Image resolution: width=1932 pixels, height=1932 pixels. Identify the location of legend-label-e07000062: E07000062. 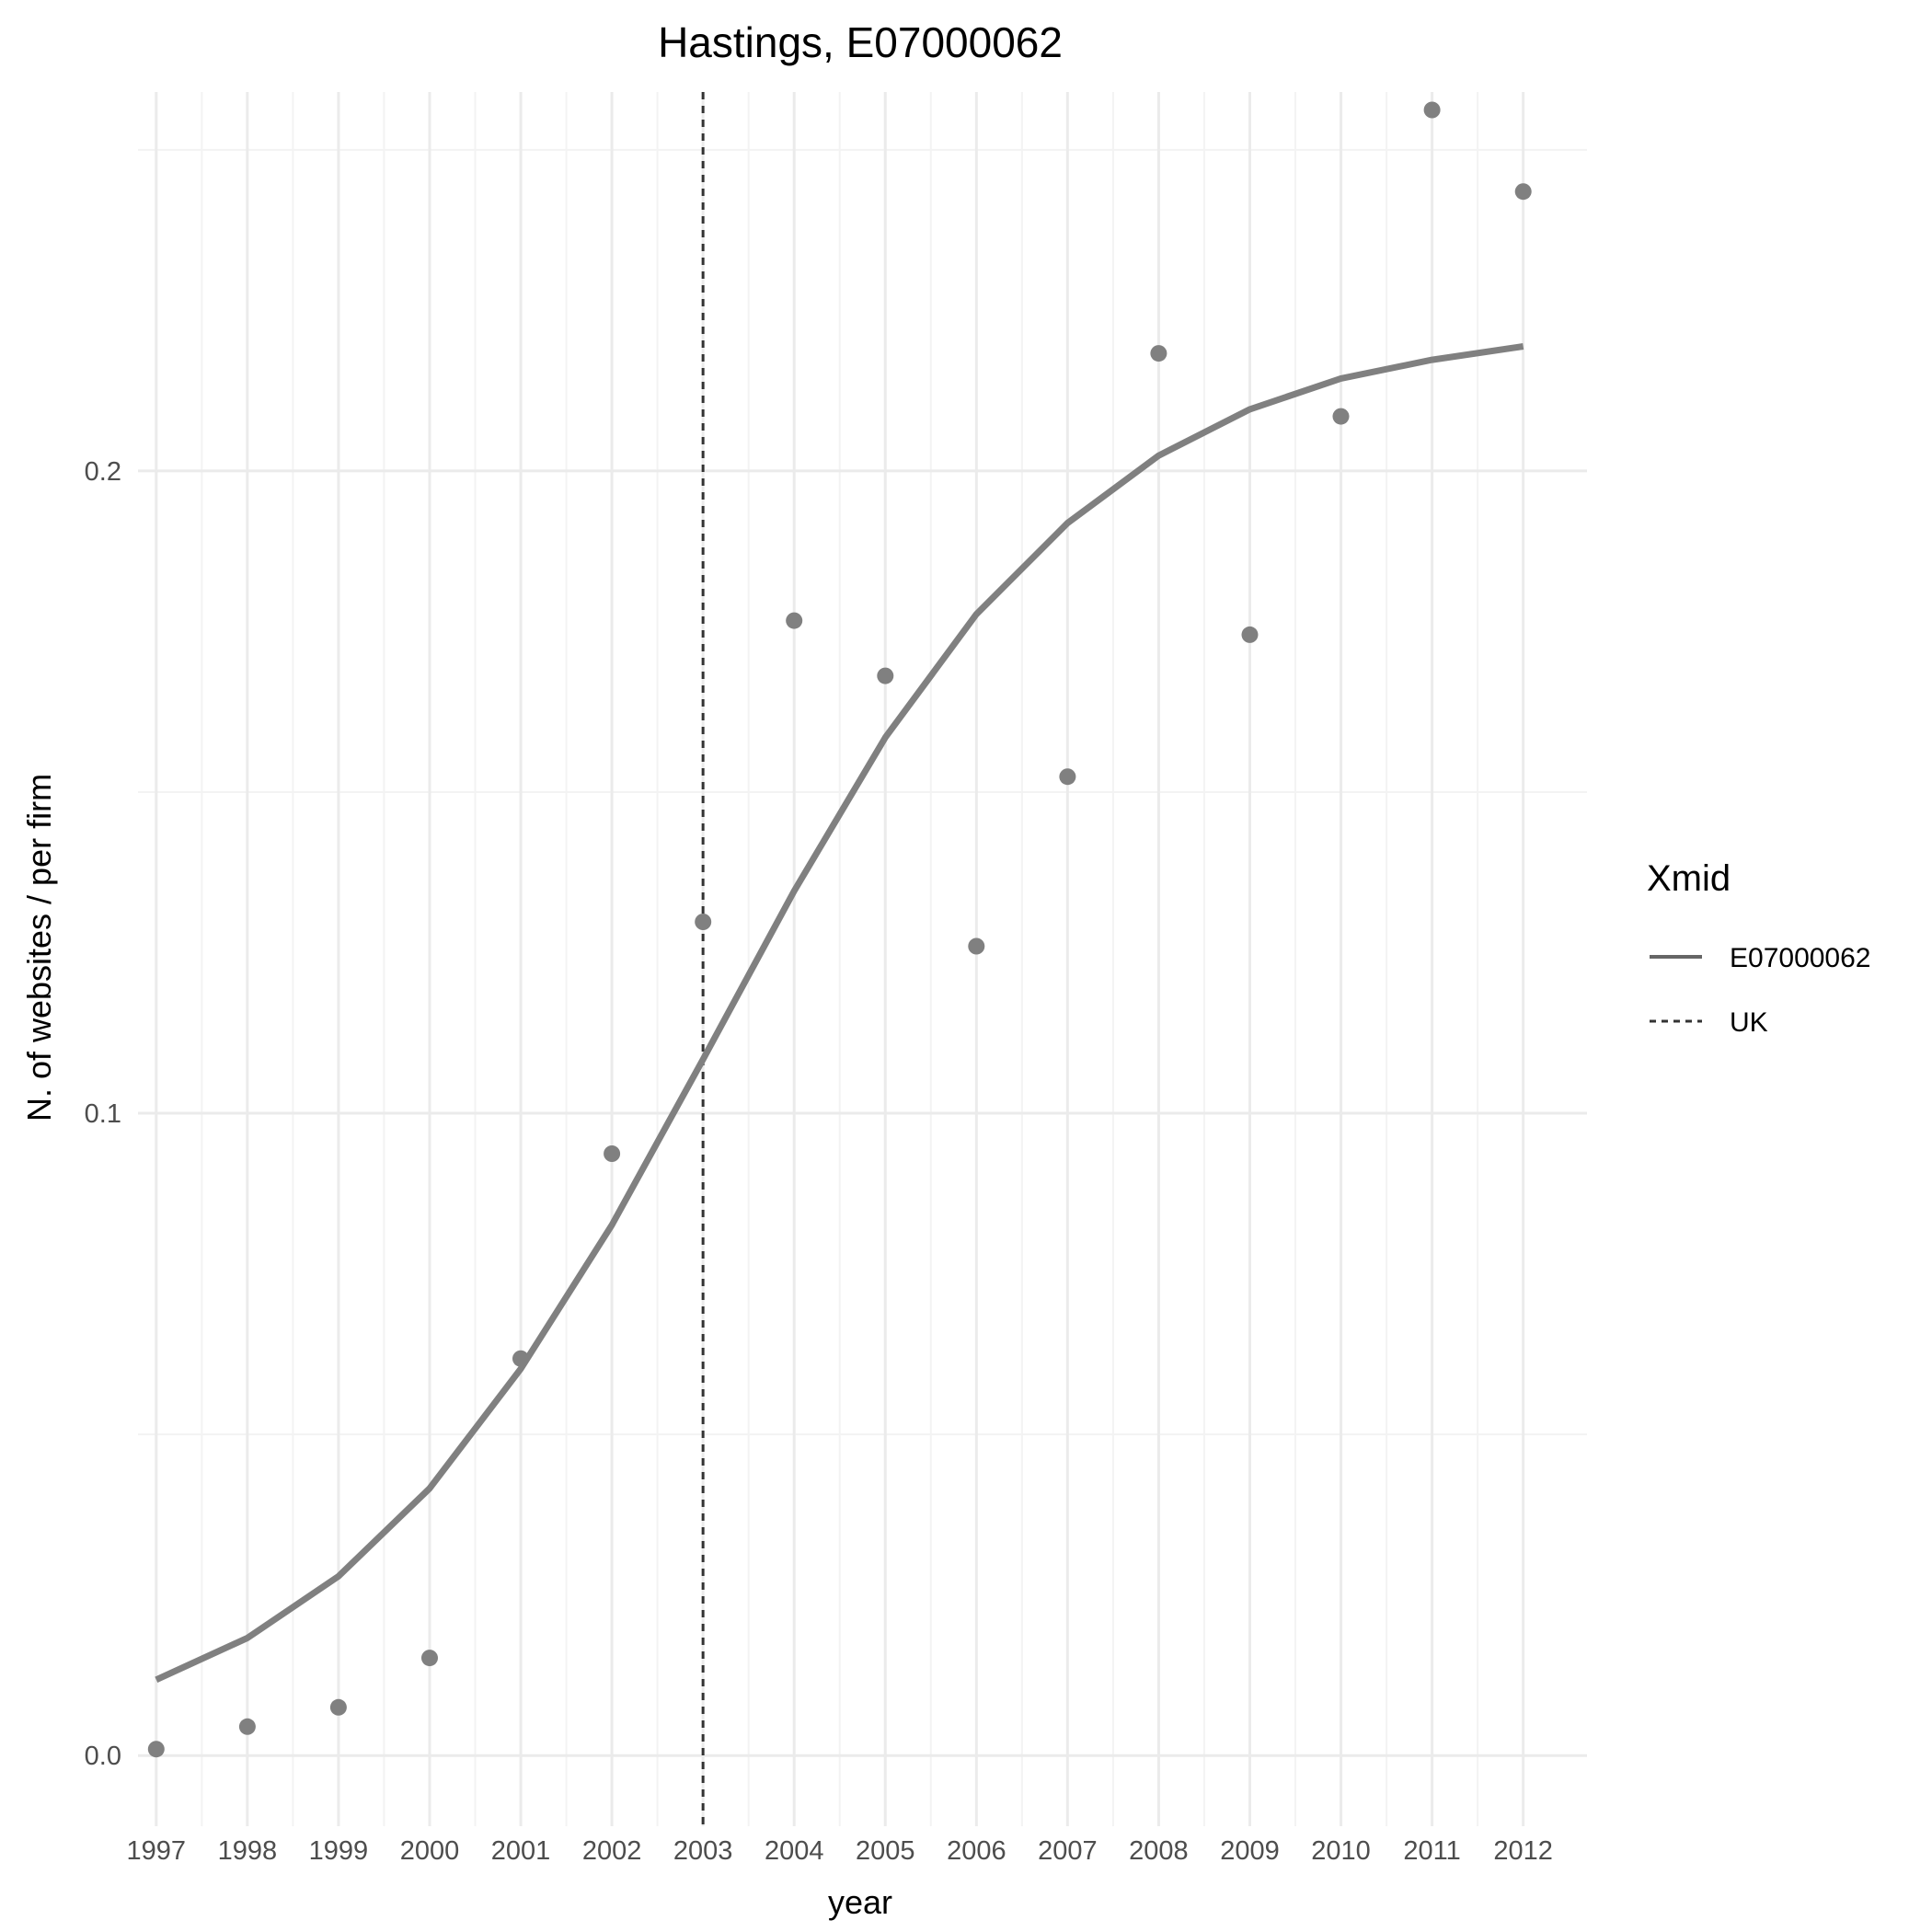
(1800, 958).